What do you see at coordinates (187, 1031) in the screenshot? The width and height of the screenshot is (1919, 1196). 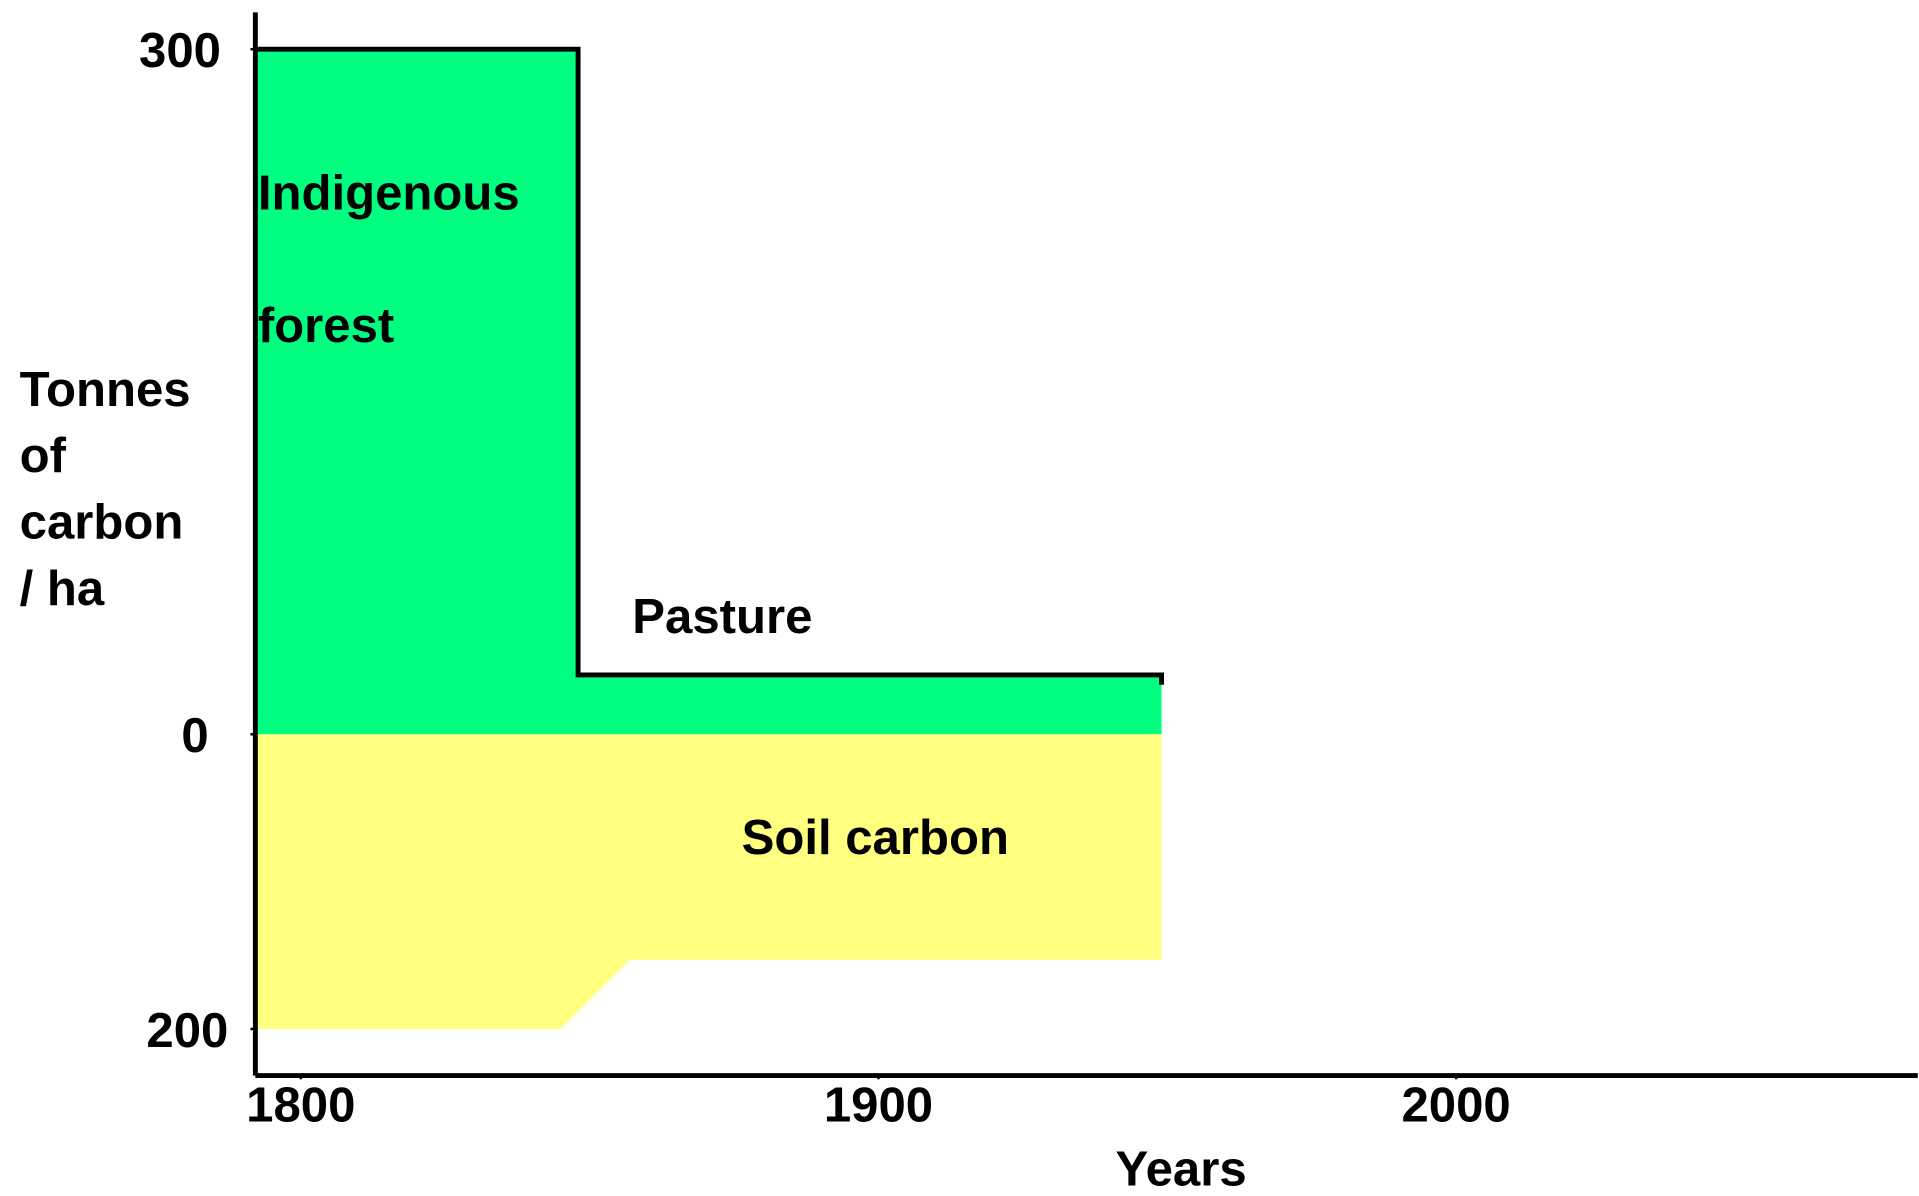 I see `y-tick-label: 200` at bounding box center [187, 1031].